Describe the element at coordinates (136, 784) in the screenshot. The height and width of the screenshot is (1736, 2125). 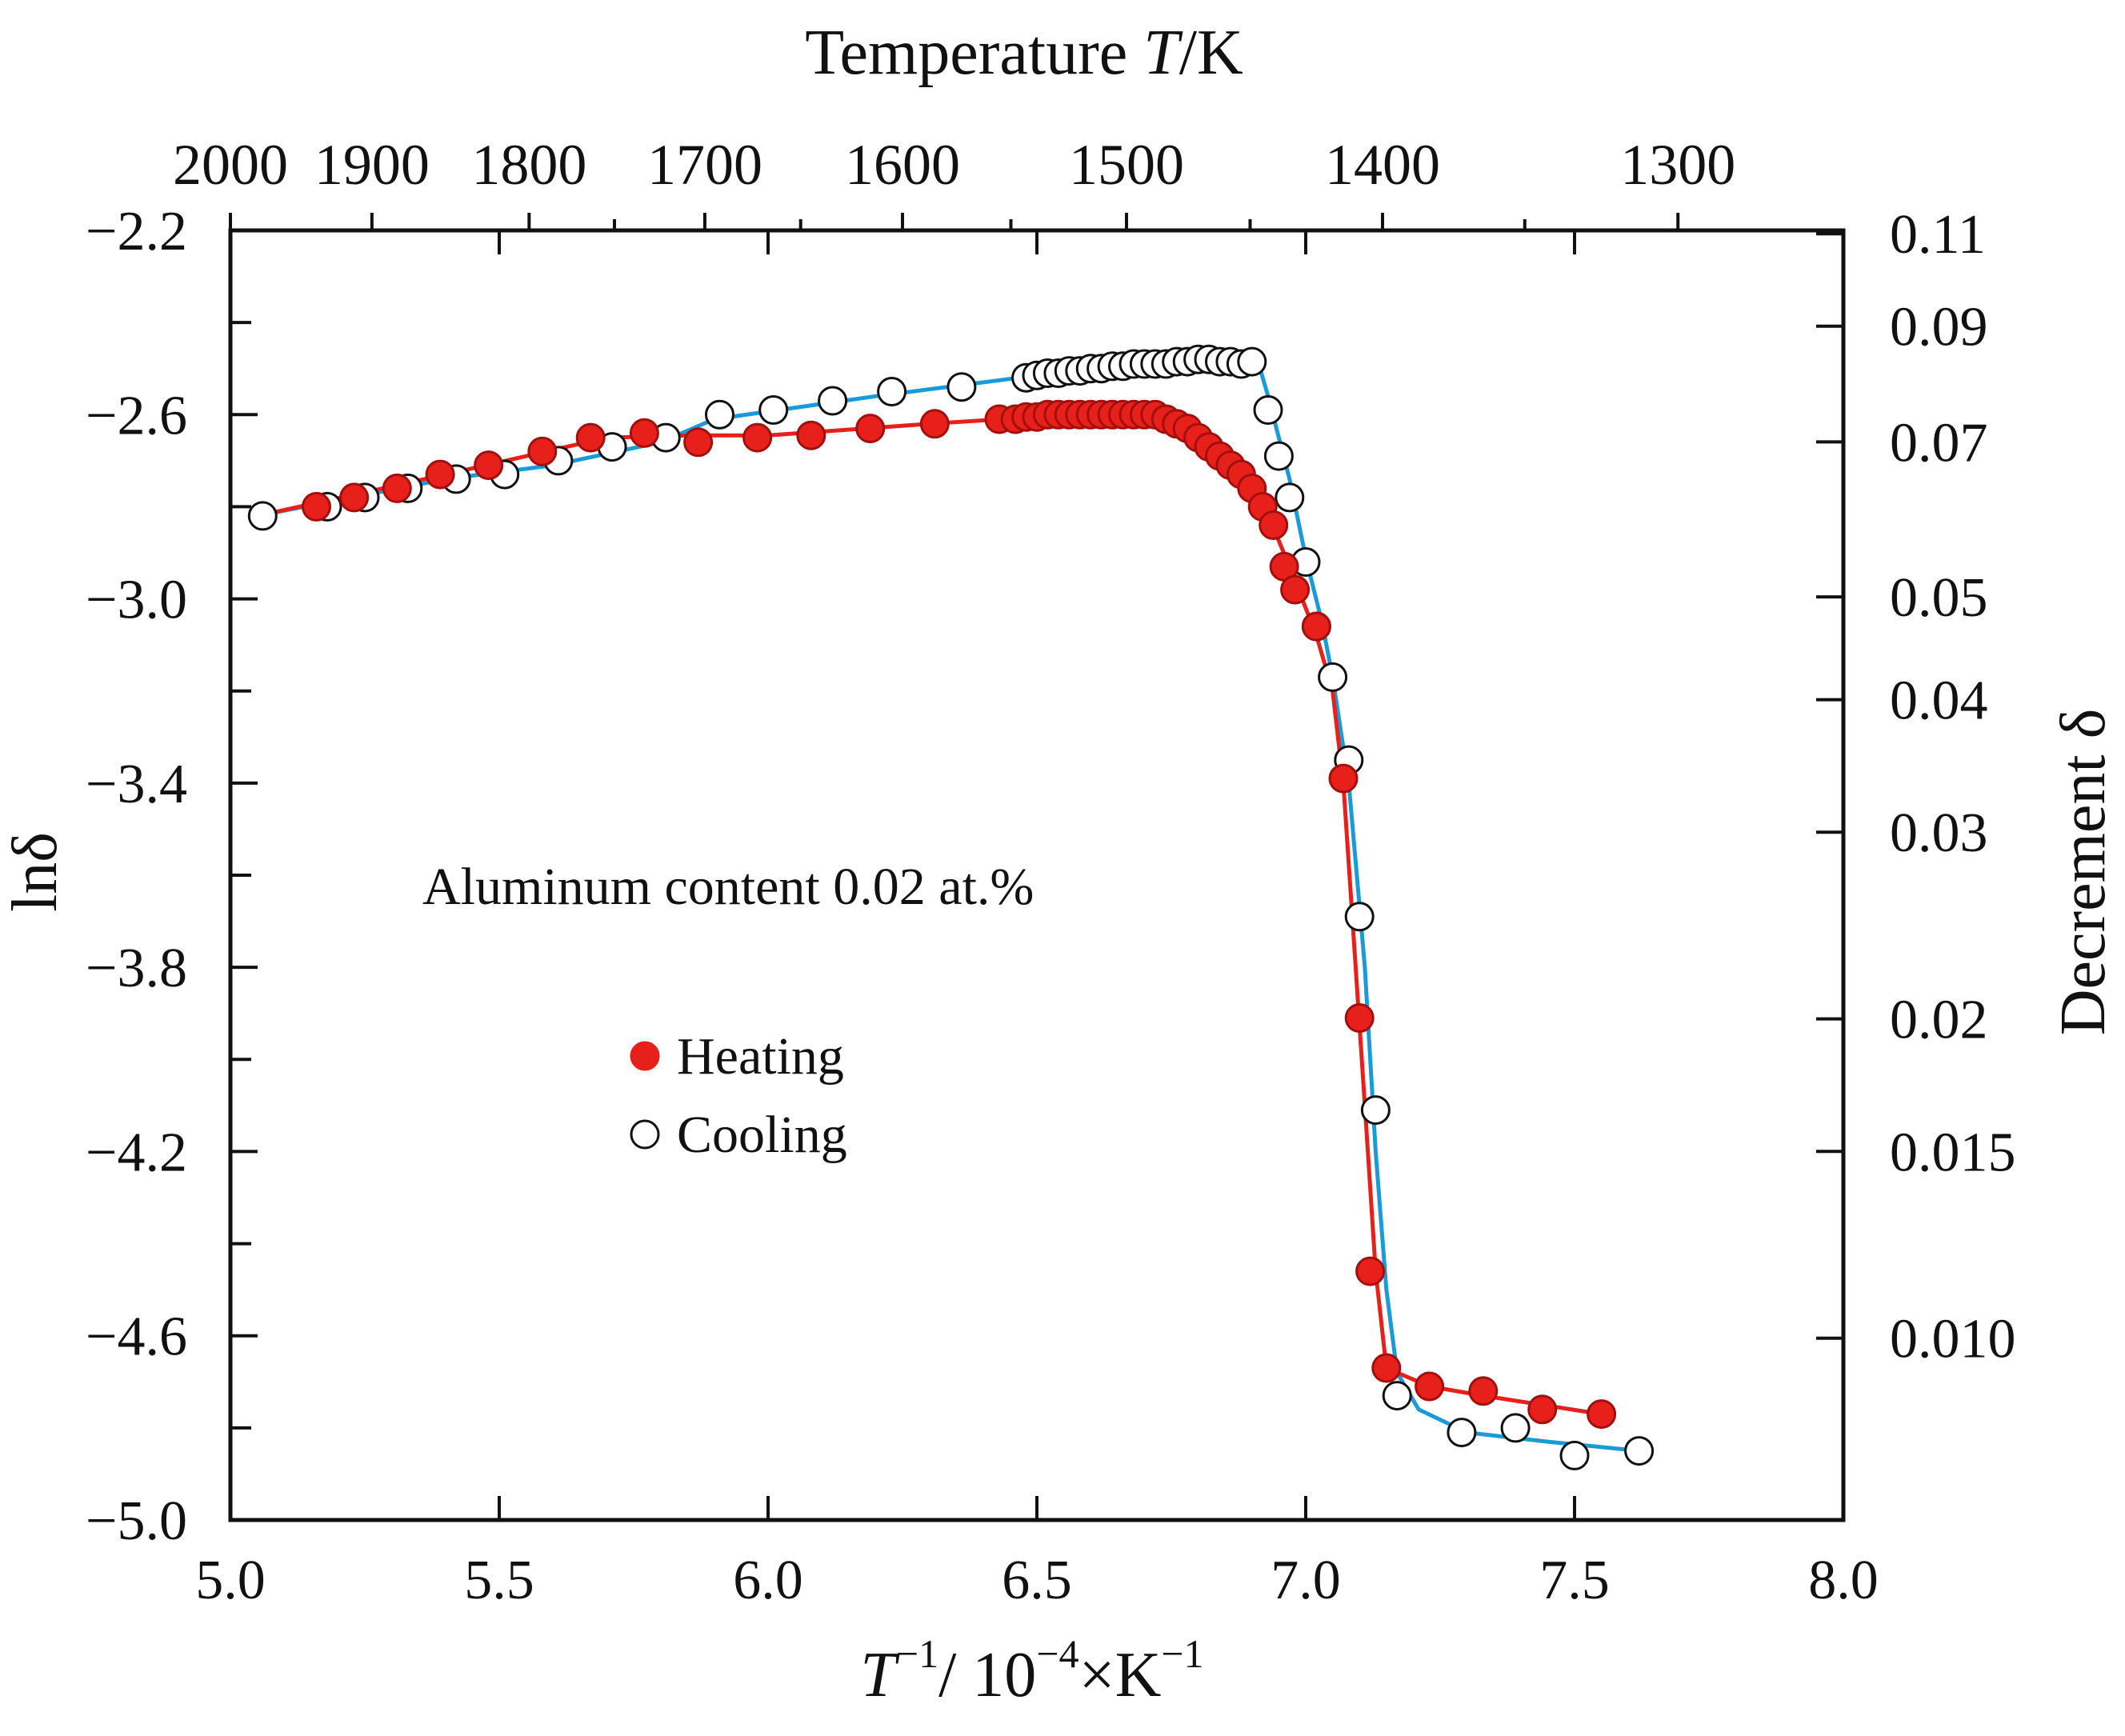
I see `y-tick-label: −3.4` at that location.